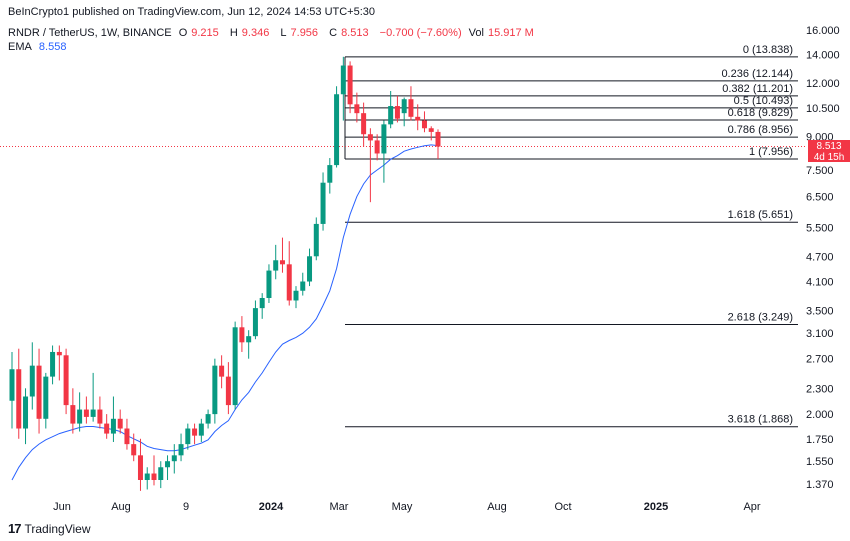 The width and height of the screenshot is (850, 541). Describe the element at coordinates (823, 56) in the screenshot. I see `y-tick-label: 14.000` at that location.